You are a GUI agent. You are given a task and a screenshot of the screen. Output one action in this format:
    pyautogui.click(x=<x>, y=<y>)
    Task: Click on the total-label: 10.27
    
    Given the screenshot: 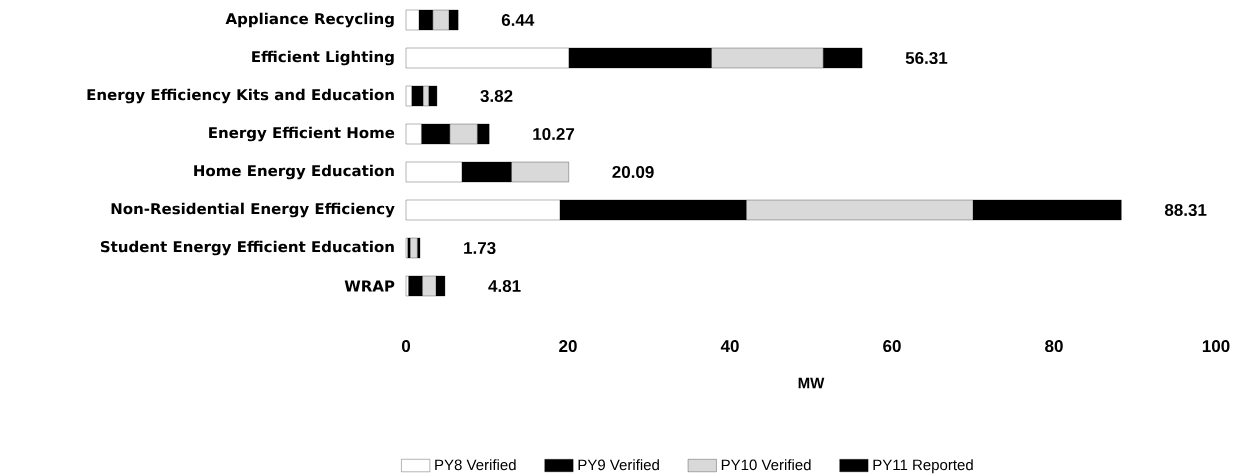 What is the action you would take?
    pyautogui.click(x=554, y=134)
    